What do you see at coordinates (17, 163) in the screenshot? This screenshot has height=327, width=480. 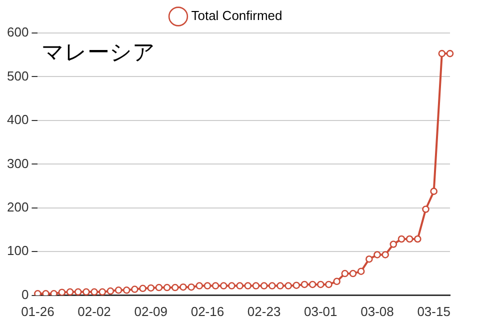 I see `y-tick-label: 300` at bounding box center [17, 163].